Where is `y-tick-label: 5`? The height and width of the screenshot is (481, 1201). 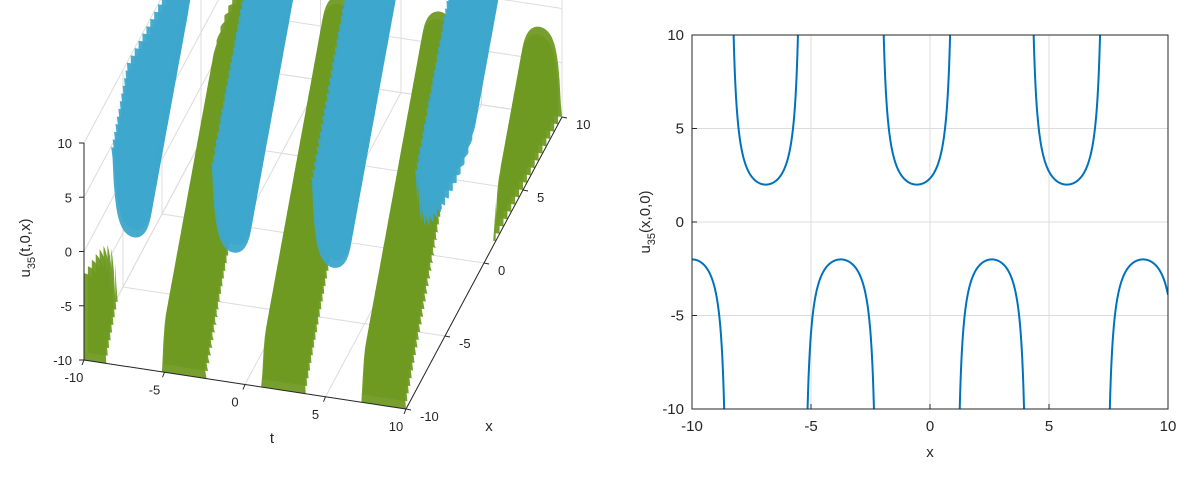 y-tick-label: 5 is located at coordinates (680, 129).